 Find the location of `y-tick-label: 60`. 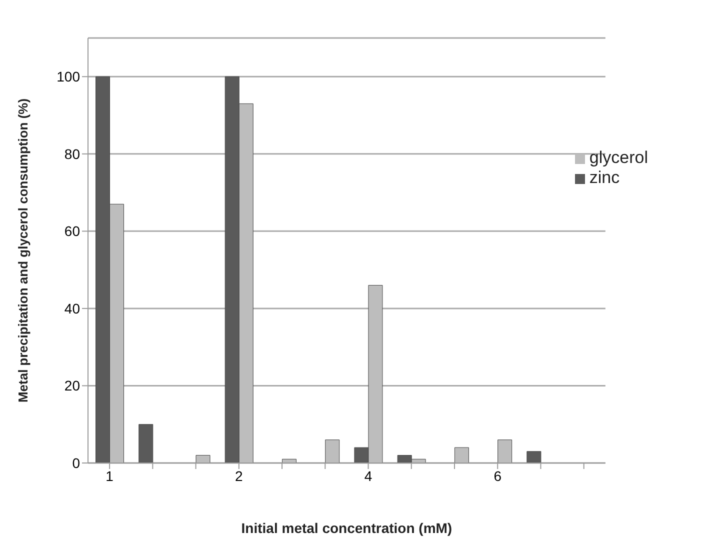

y-tick-label: 60 is located at coordinates (72, 231).